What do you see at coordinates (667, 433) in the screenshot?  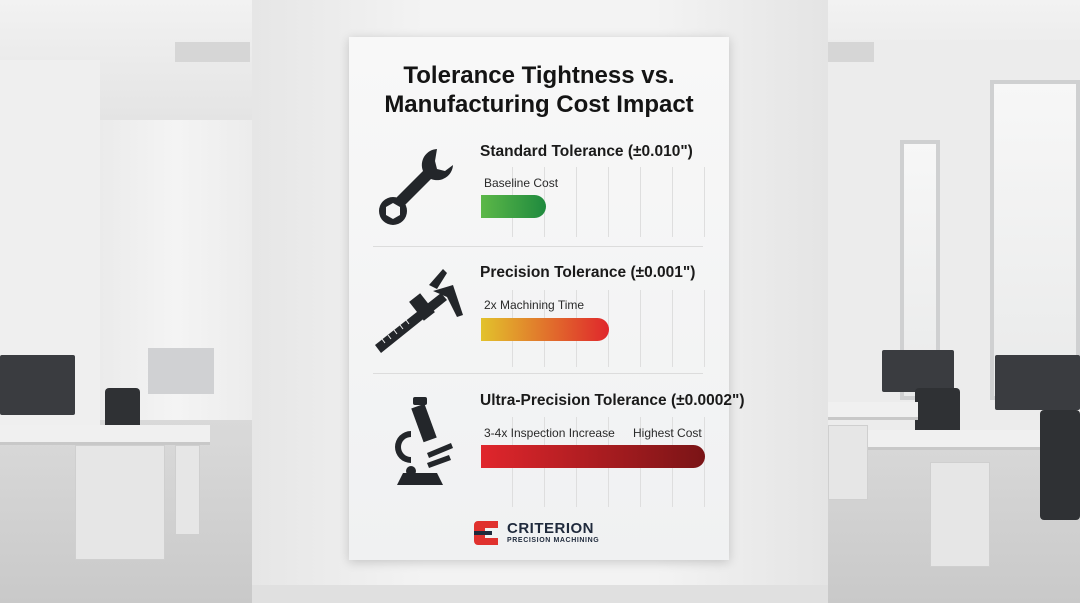 I see `bar-label-highest: Highest Cost` at bounding box center [667, 433].